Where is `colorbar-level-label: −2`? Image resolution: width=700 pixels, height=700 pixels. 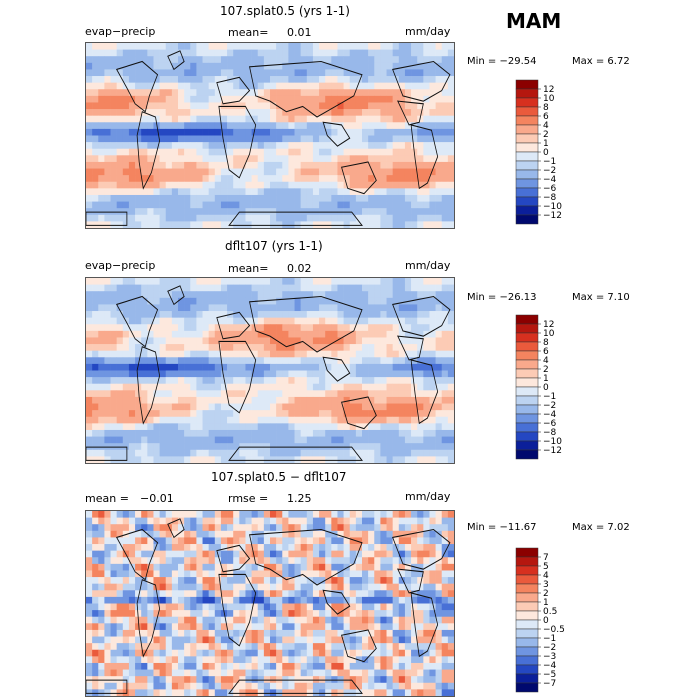 colorbar-level-label: −2 is located at coordinates (549, 406).